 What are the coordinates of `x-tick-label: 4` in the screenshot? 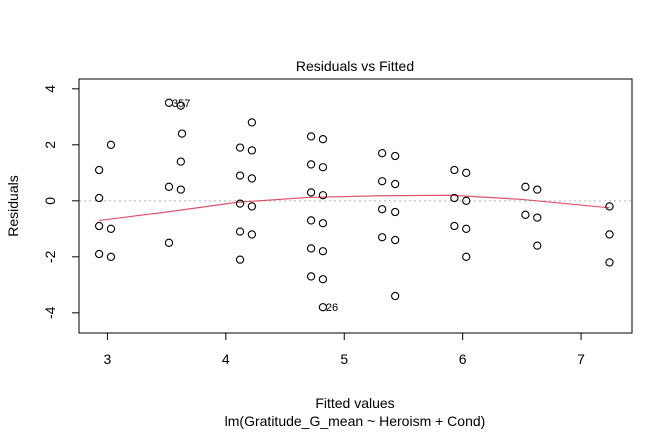 It's located at (226, 359).